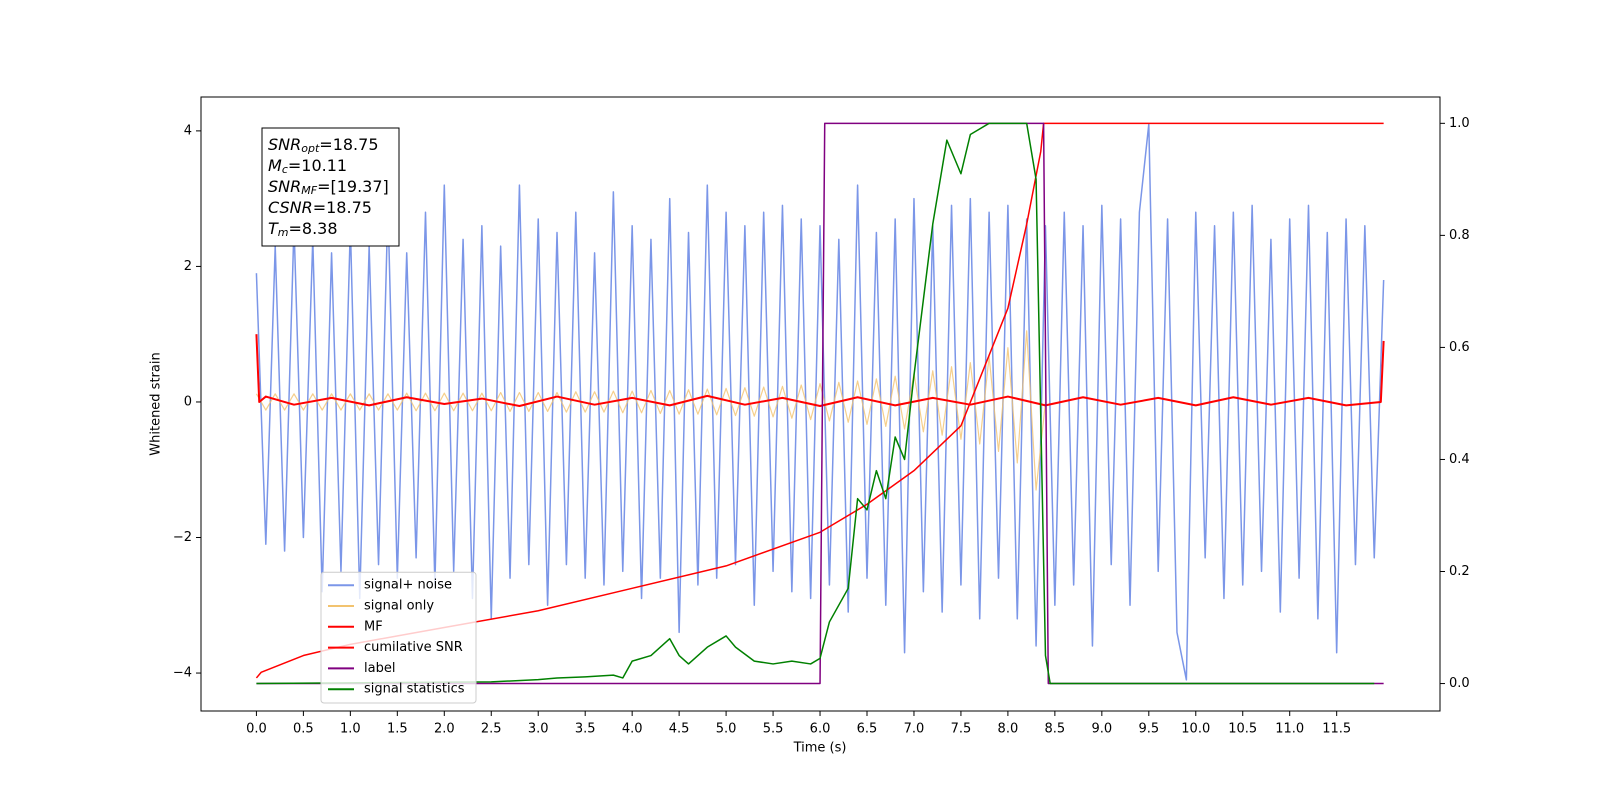 The width and height of the screenshot is (1600, 800). Describe the element at coordinates (1459, 459) in the screenshot. I see `y2-tick-label: 0.4` at that location.